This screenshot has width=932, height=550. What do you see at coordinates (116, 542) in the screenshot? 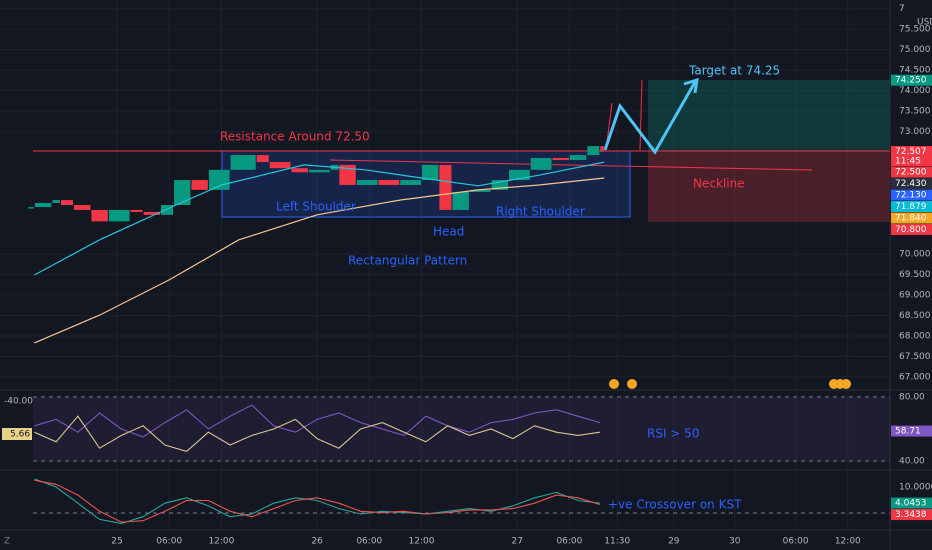
I see `x-tick-label: 25` at bounding box center [116, 542].